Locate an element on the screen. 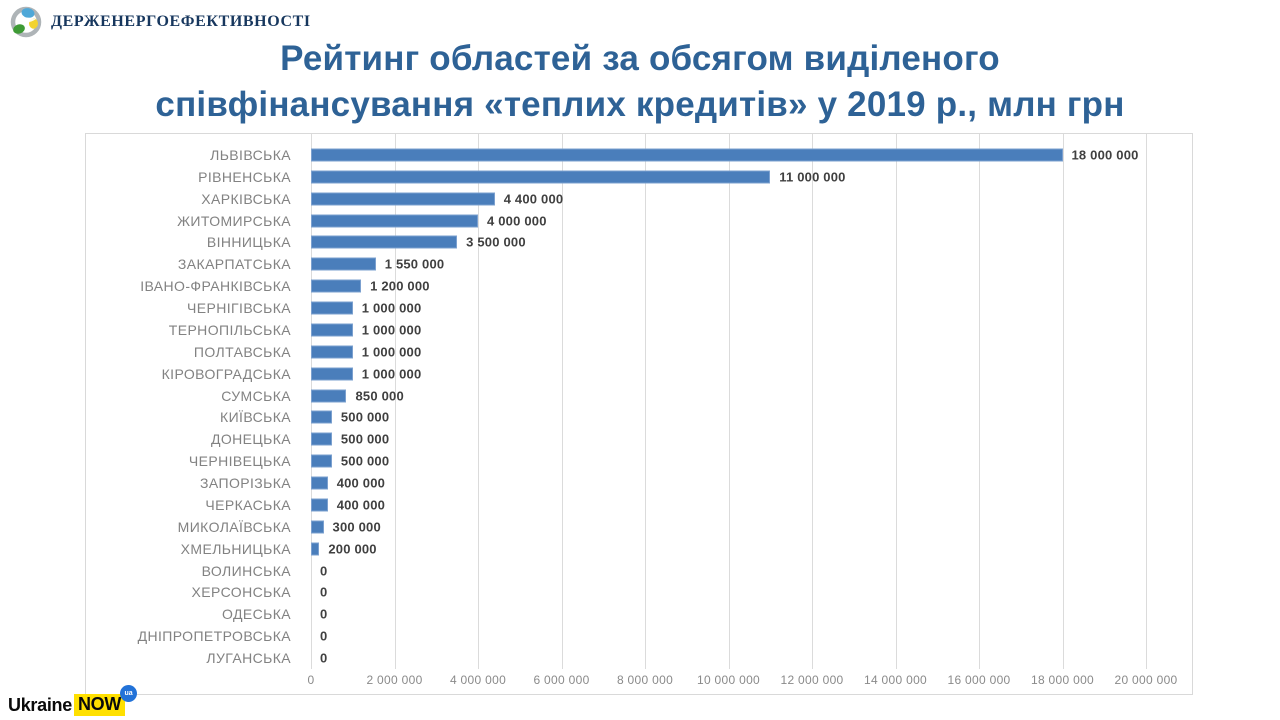 The image size is (1280, 720). category-label: РІВНЕНСЬКА is located at coordinates (244, 176).